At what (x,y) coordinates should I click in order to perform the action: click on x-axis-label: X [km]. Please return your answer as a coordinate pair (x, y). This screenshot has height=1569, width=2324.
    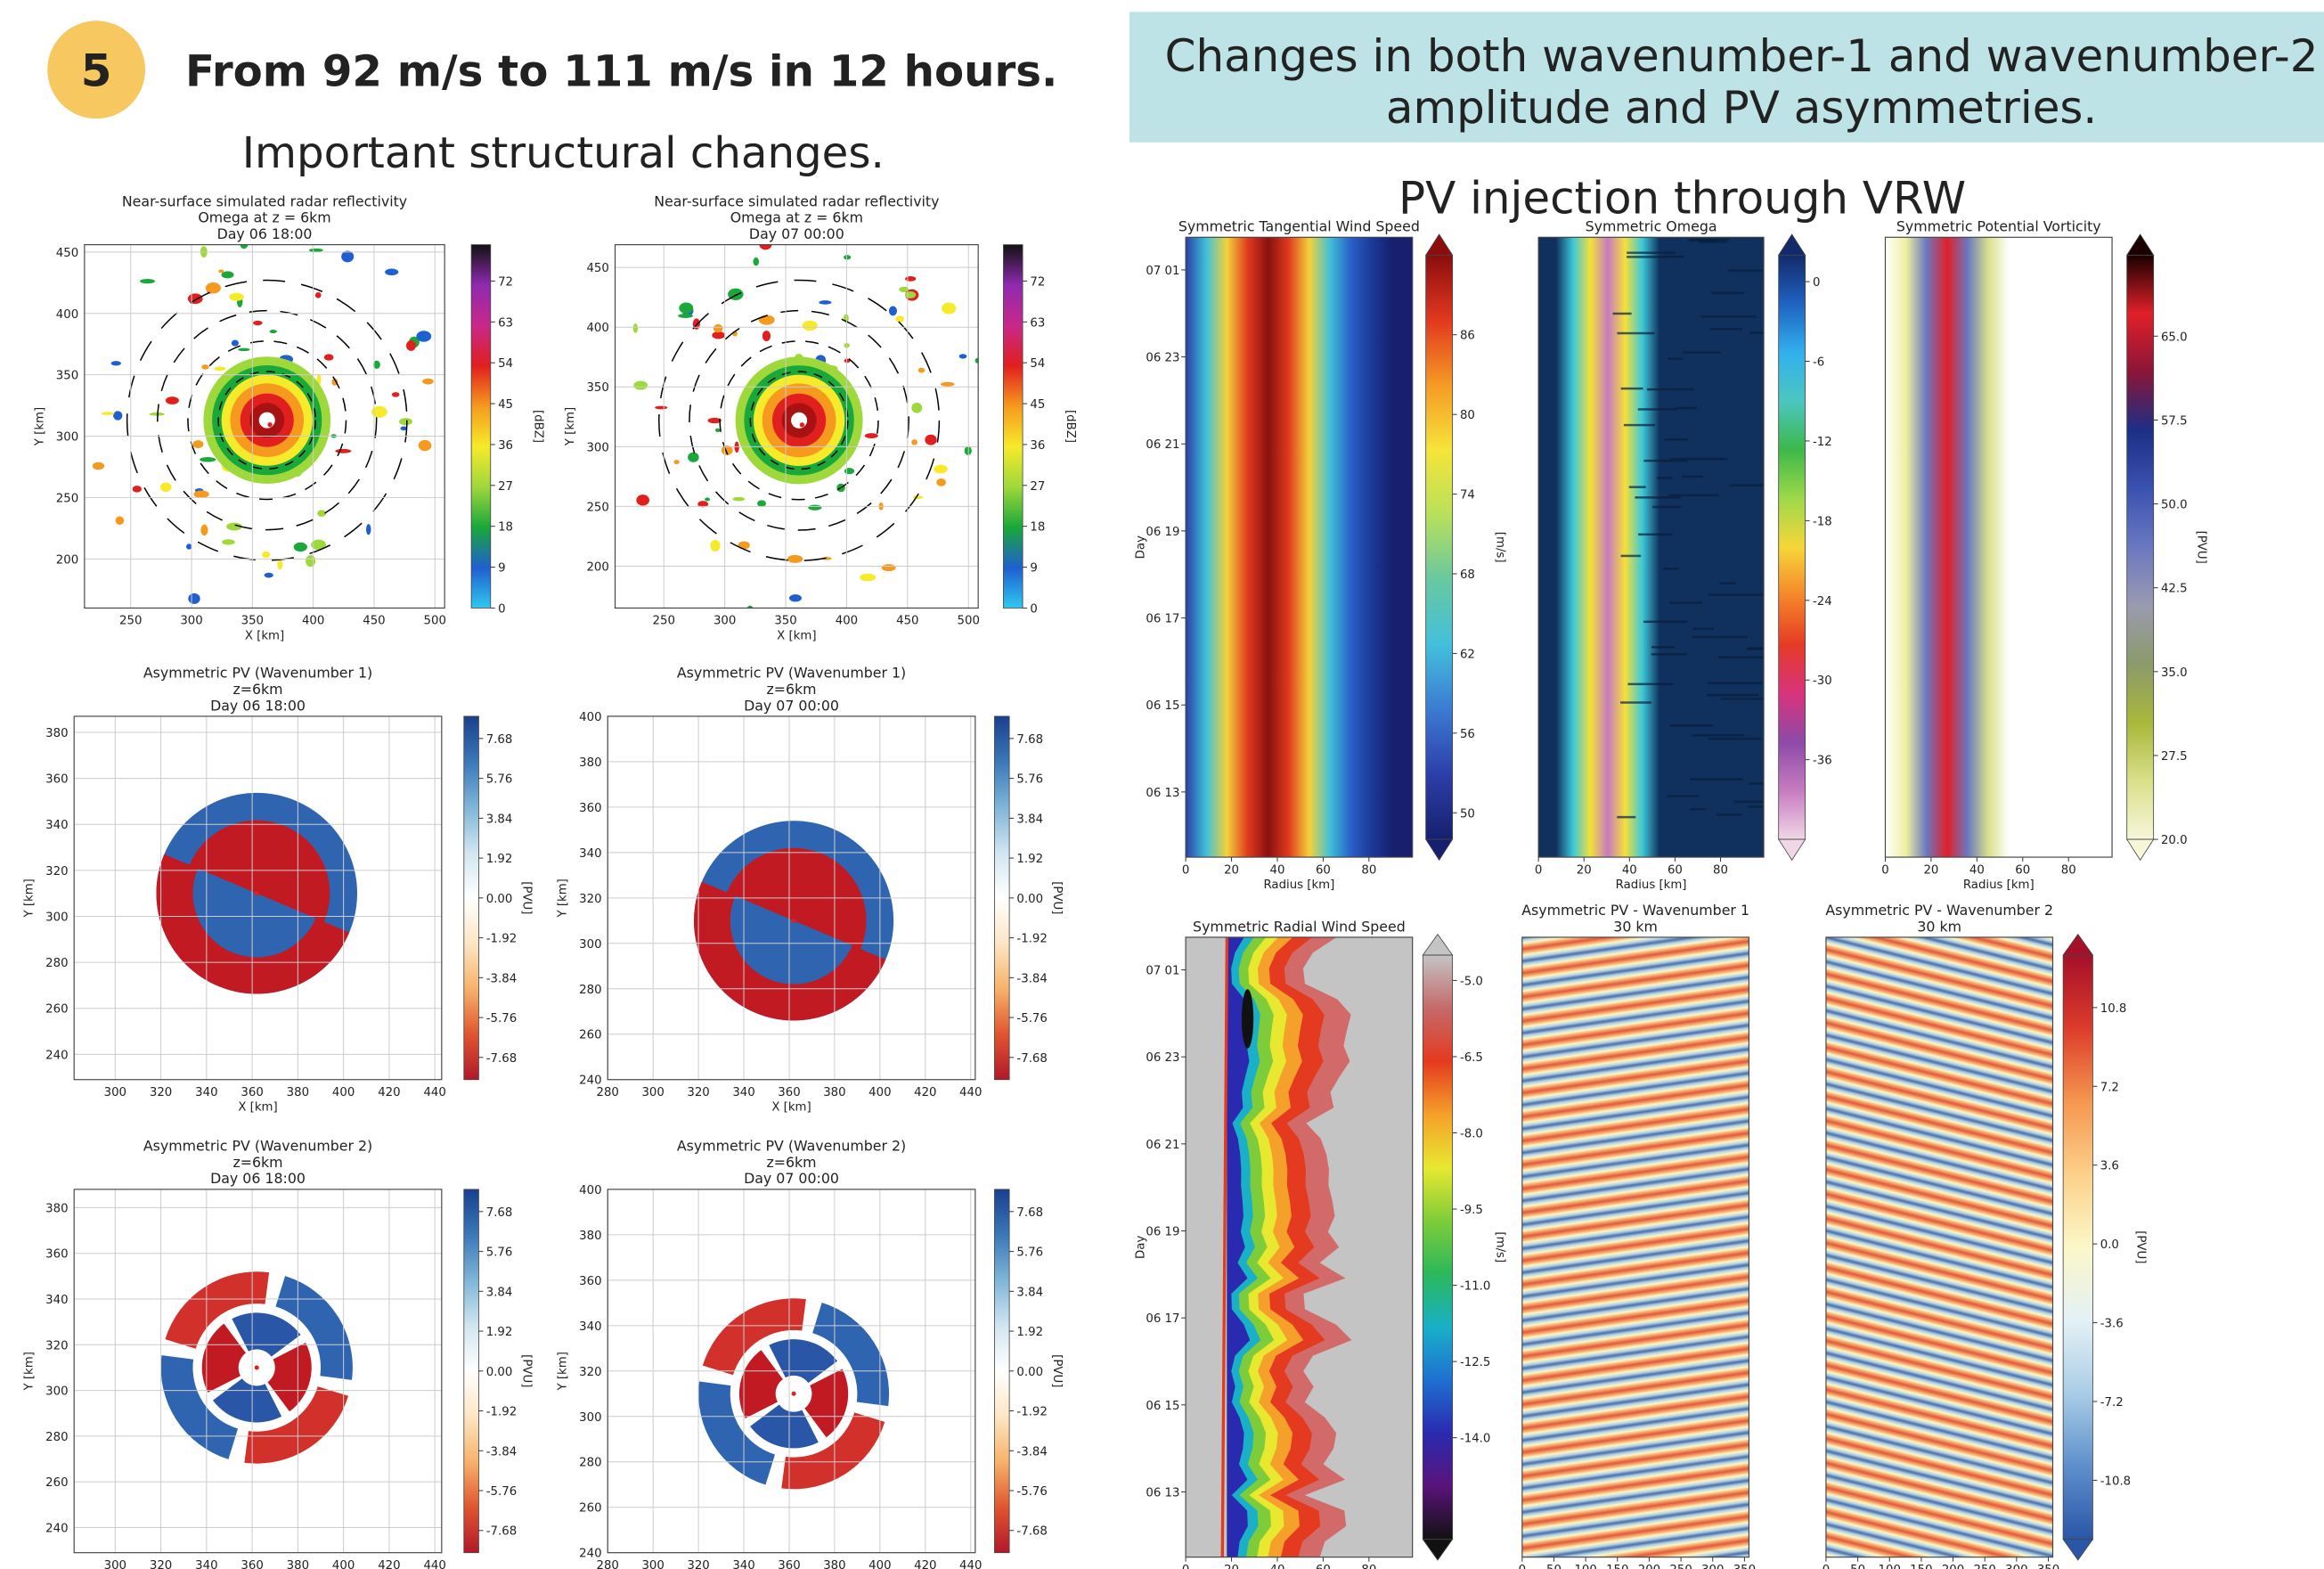
    Looking at the image, I should click on (257, 1108).